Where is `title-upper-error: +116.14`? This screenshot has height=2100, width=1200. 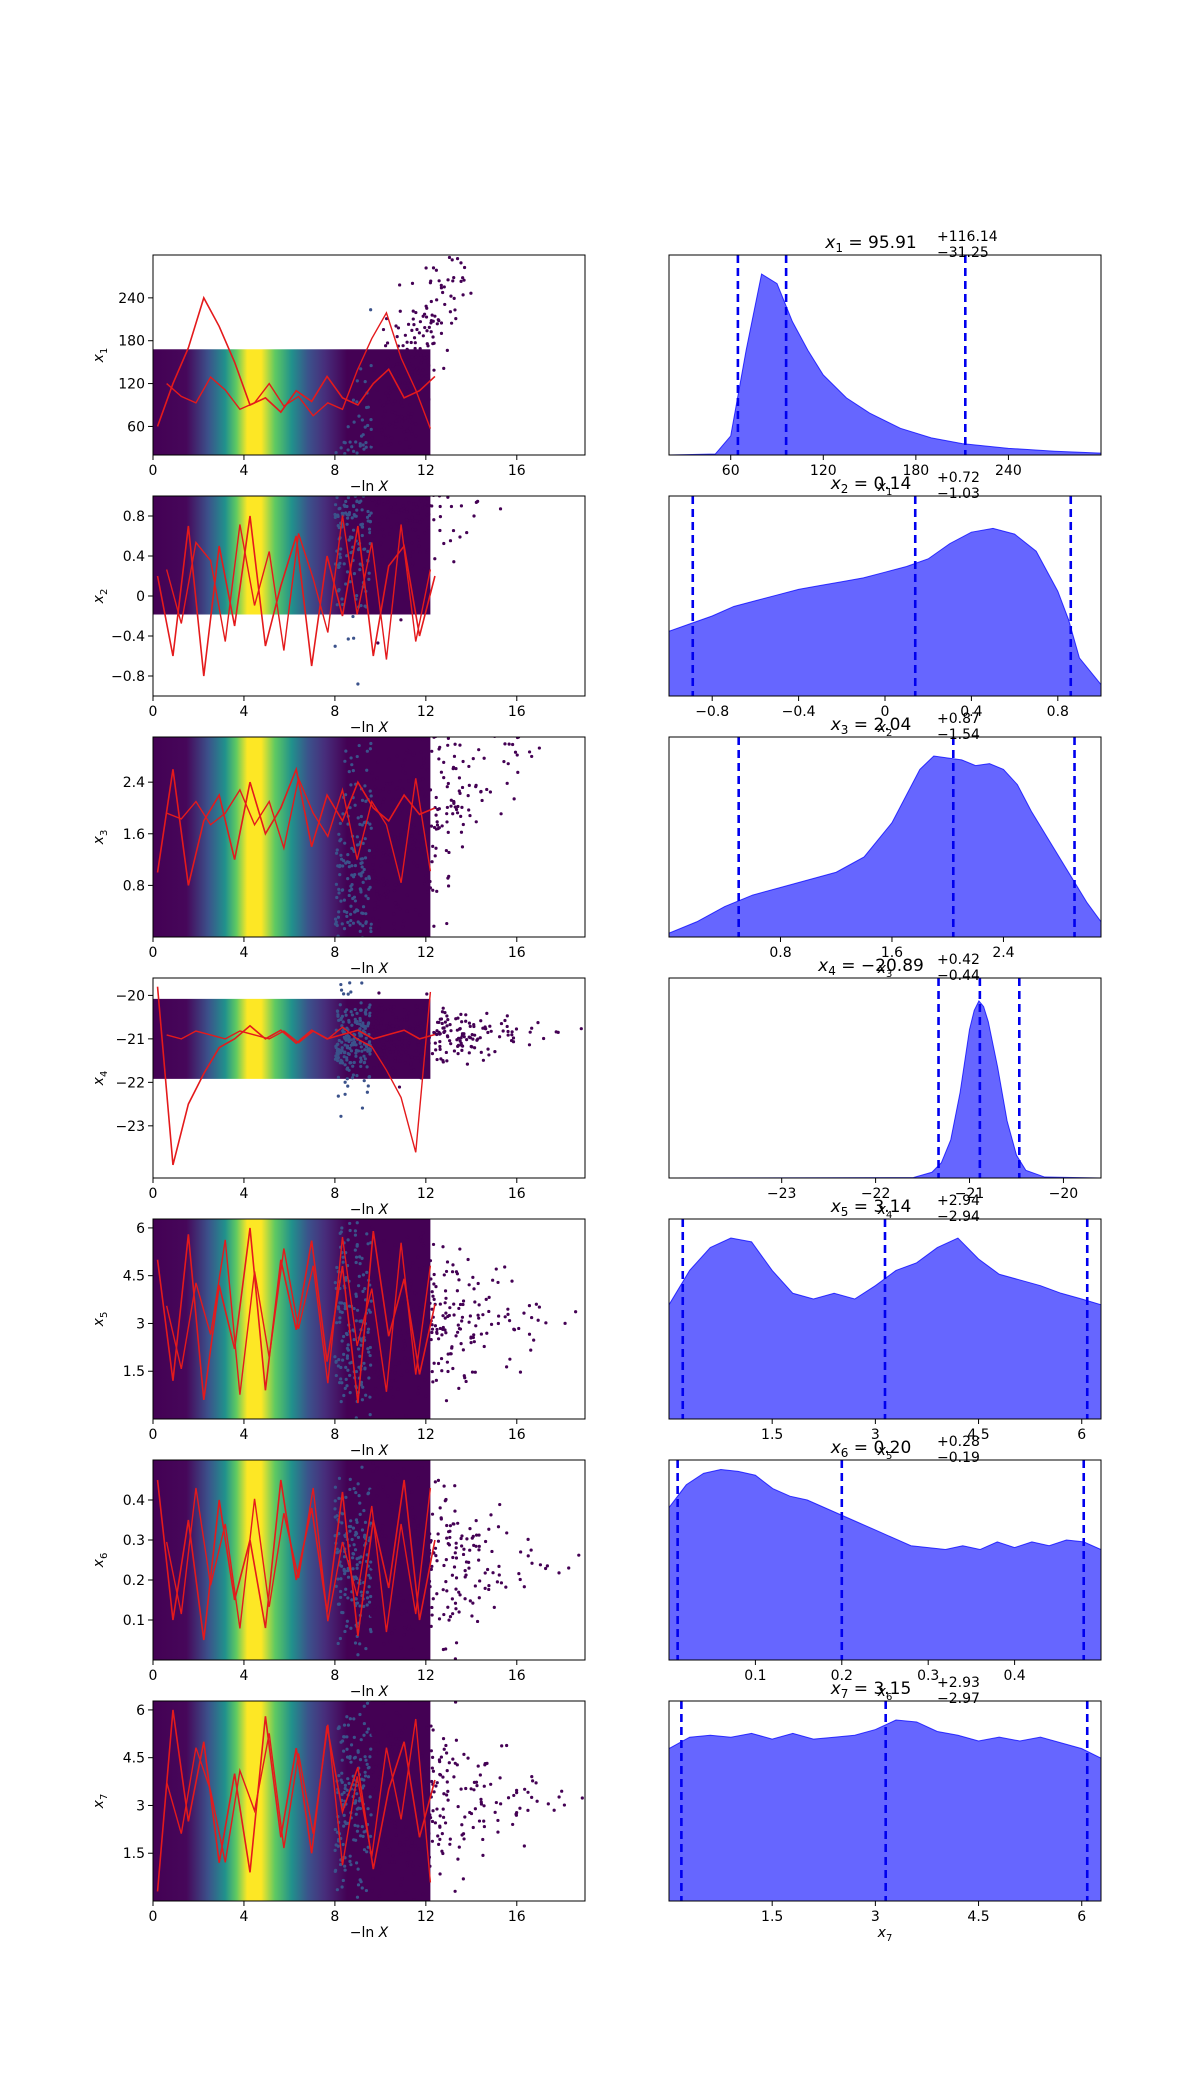 title-upper-error: +116.14 is located at coordinates (967, 237).